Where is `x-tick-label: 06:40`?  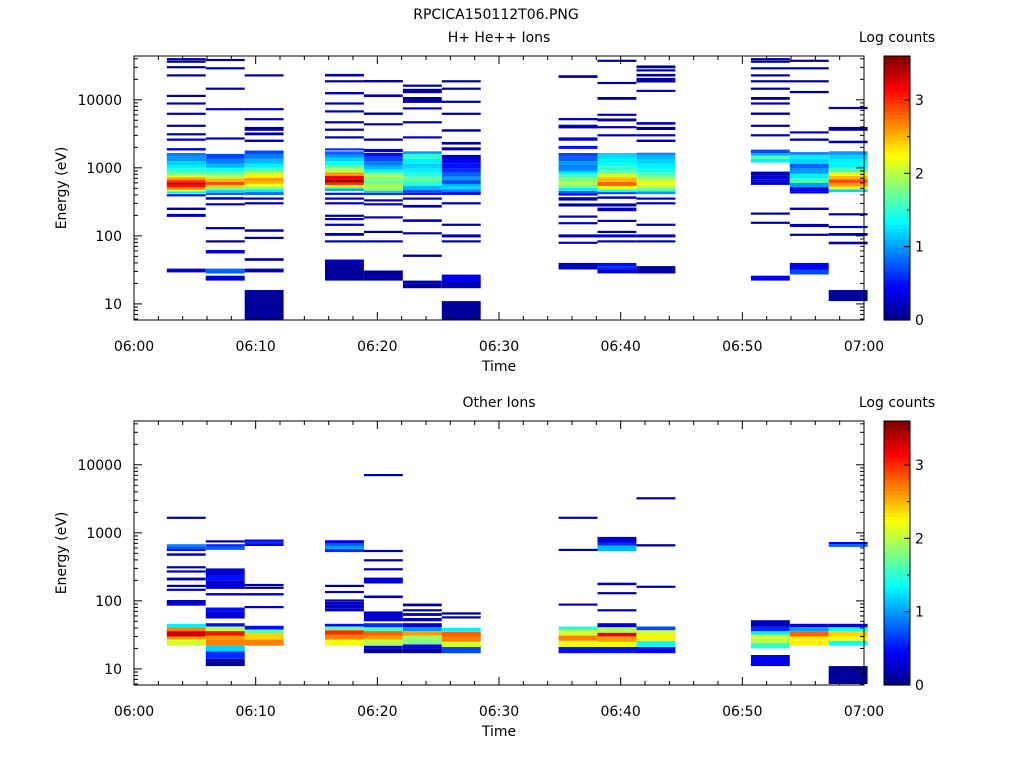 x-tick-label: 06:40 is located at coordinates (620, 712).